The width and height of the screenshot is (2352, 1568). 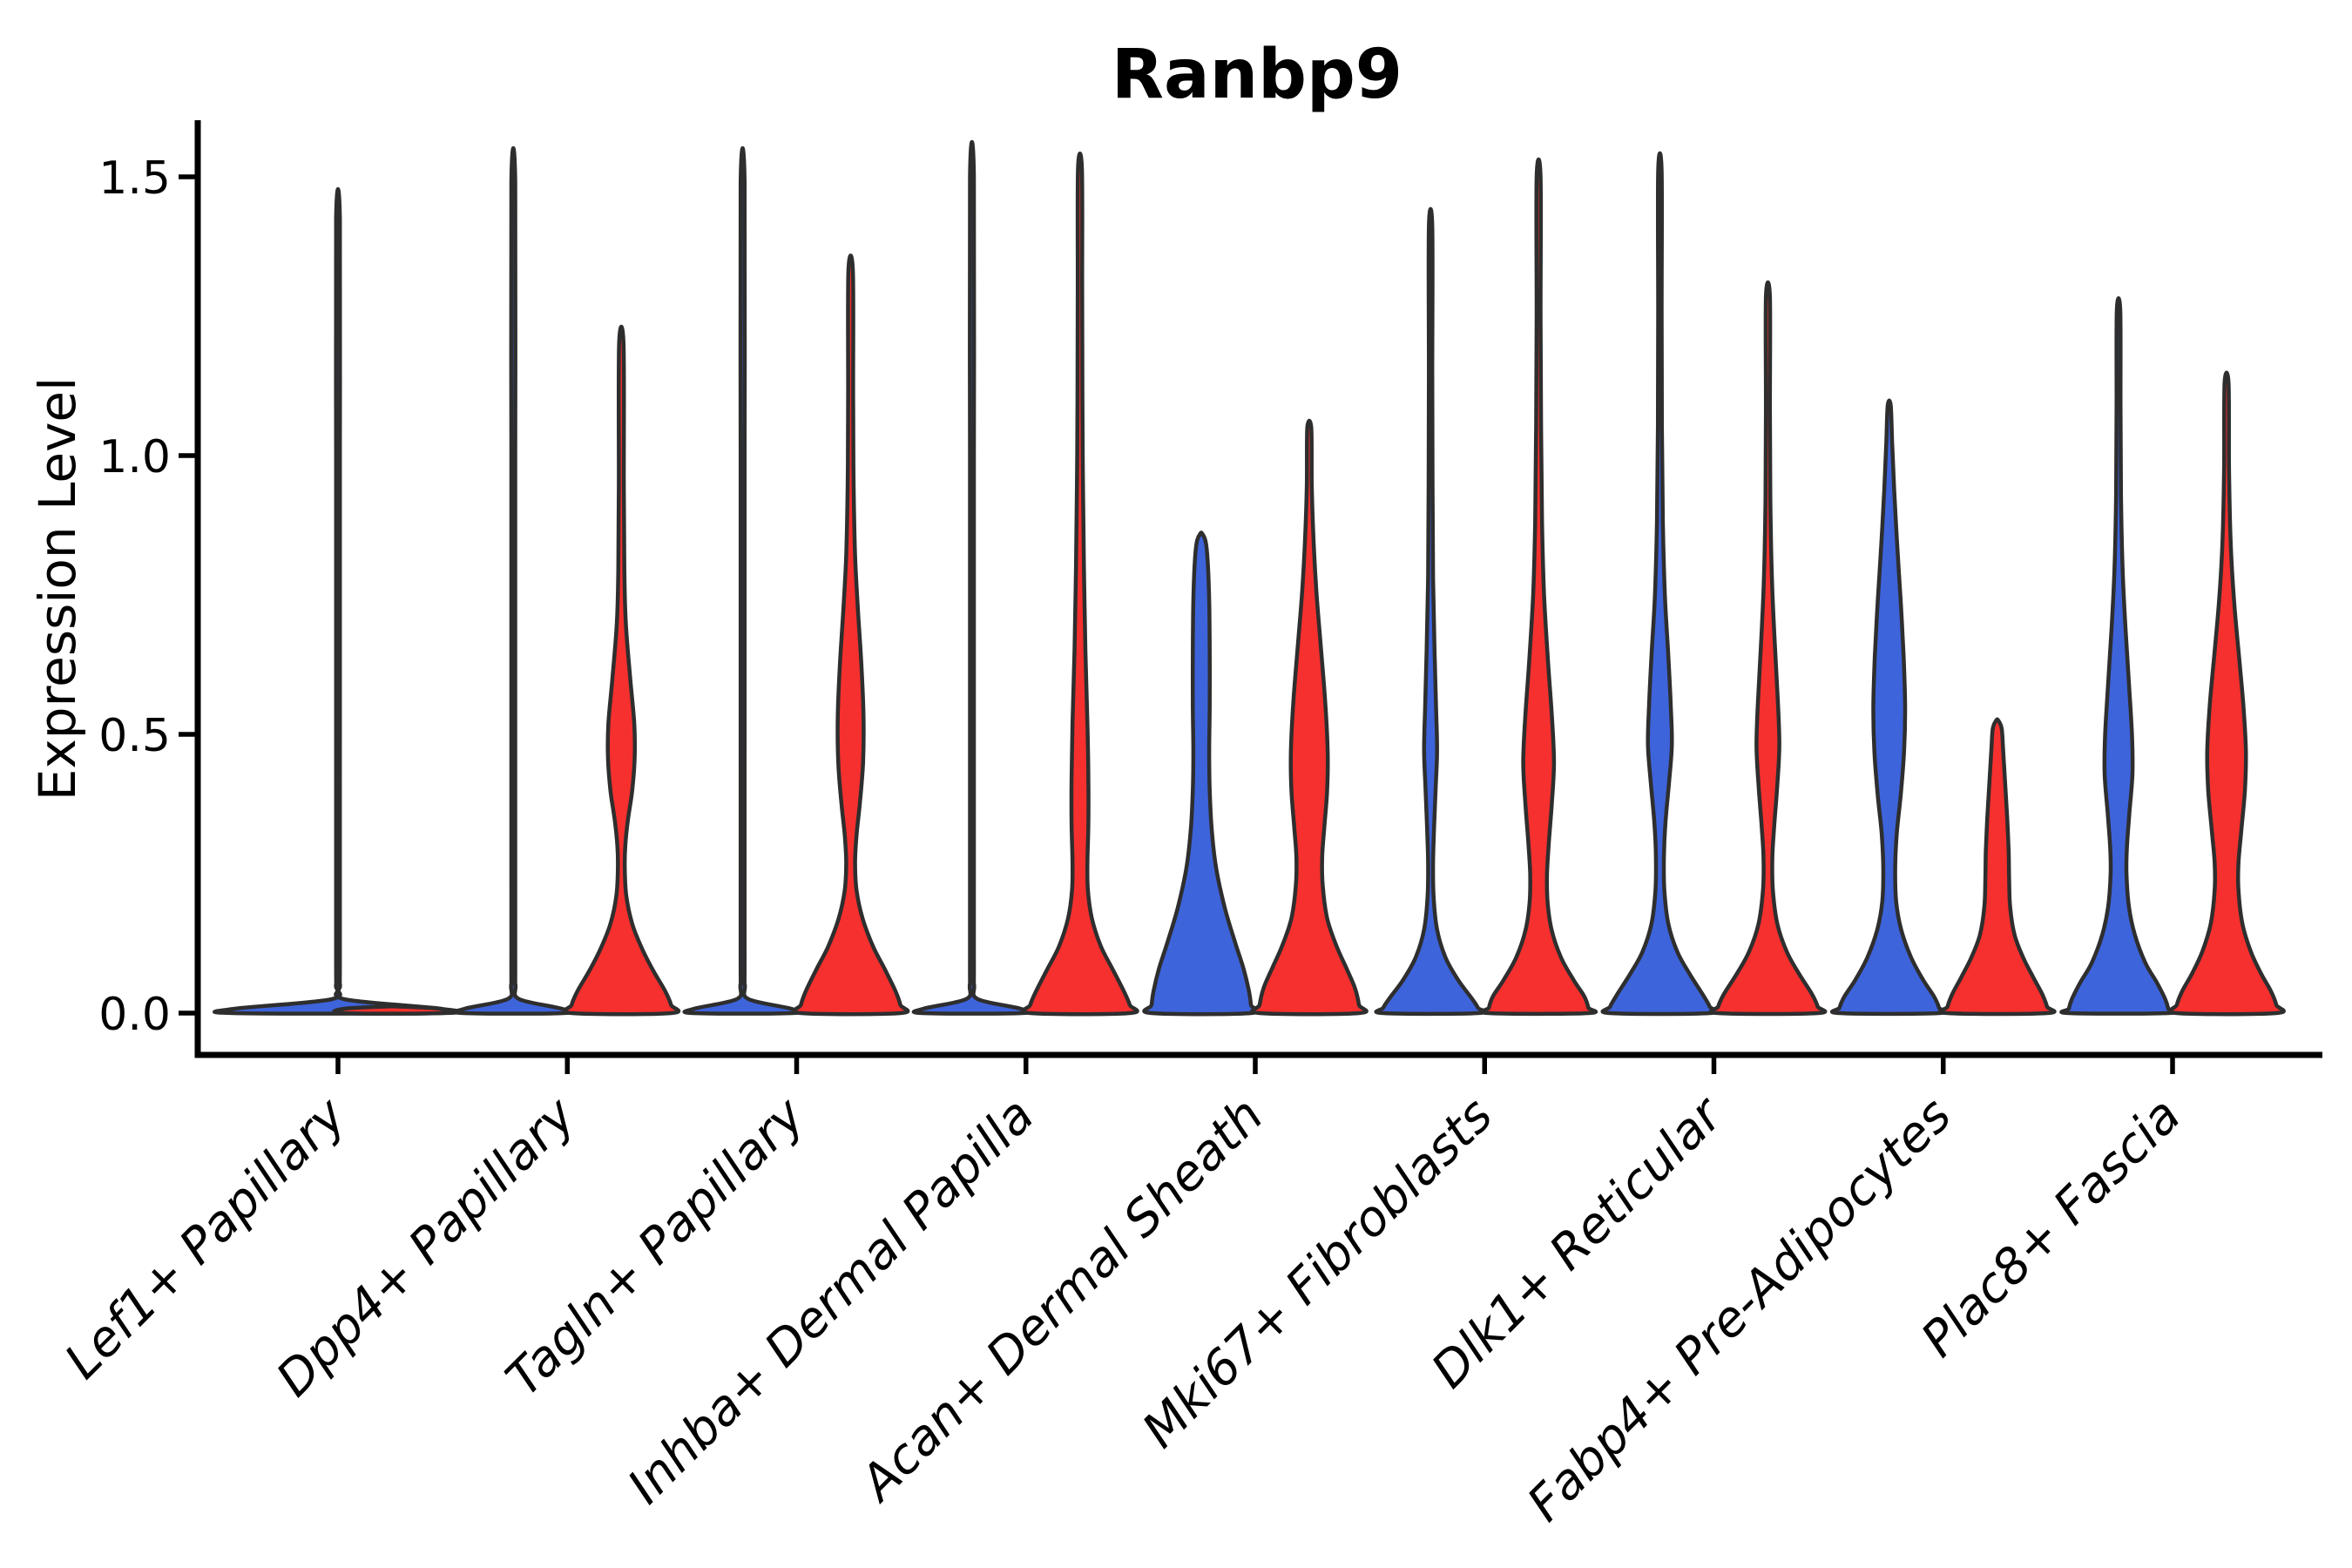 What do you see at coordinates (134, 178) in the screenshot?
I see `y-tick-label: 1.5` at bounding box center [134, 178].